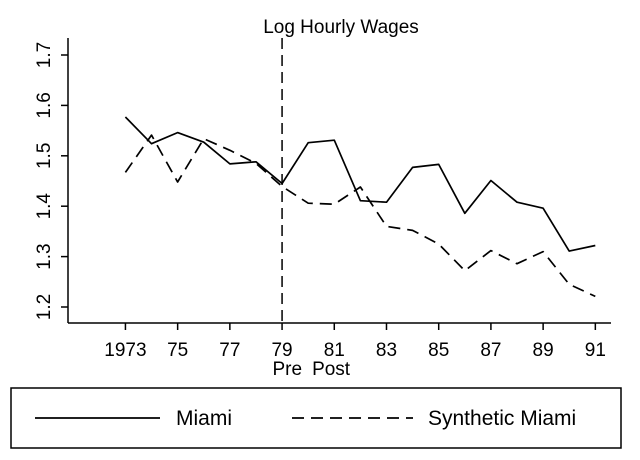  What do you see at coordinates (177, 350) in the screenshot?
I see `x-tick-label: 75` at bounding box center [177, 350].